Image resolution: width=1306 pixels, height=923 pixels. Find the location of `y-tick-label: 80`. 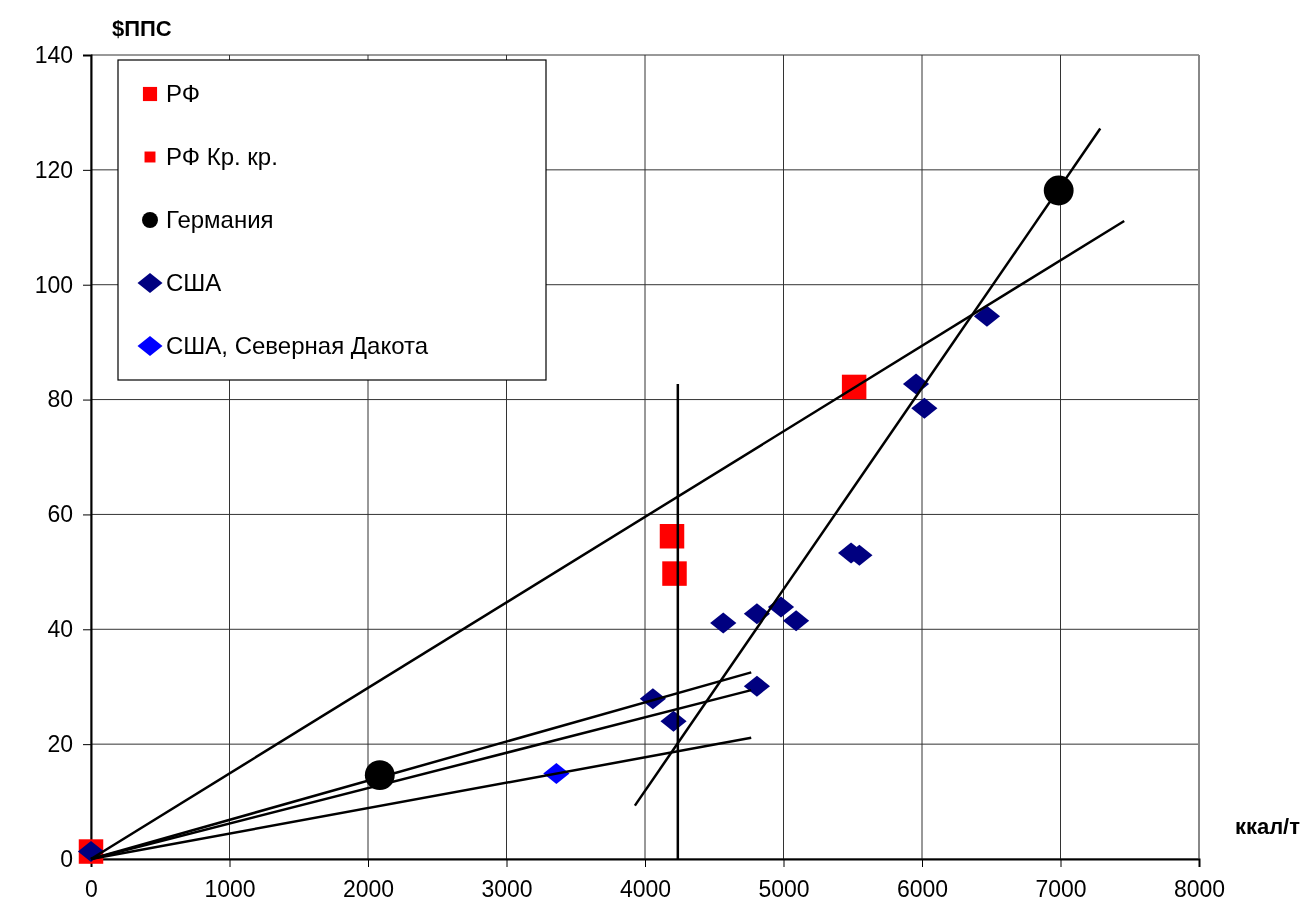

y-tick-label: 80 is located at coordinates (60, 399).